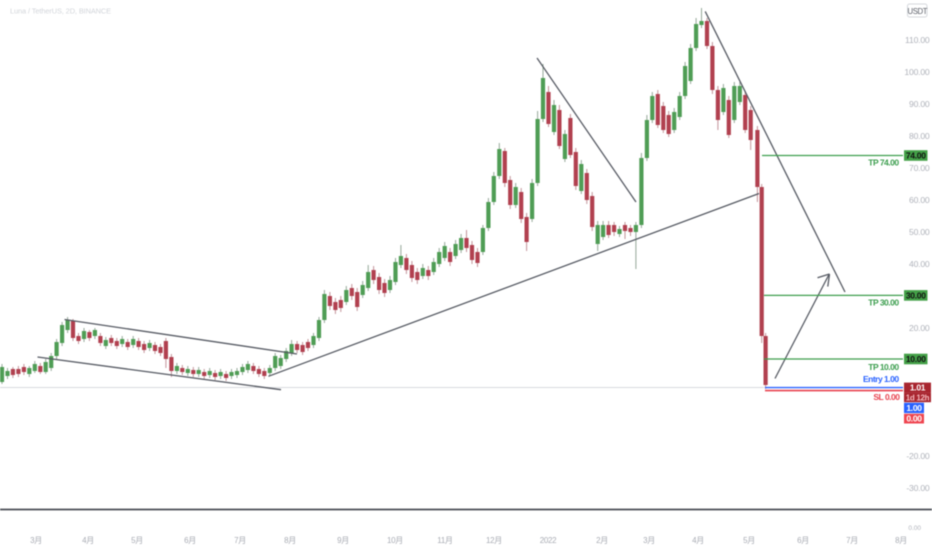  What do you see at coordinates (918, 488) in the screenshot?
I see `svg-text: -30.00` at bounding box center [918, 488].